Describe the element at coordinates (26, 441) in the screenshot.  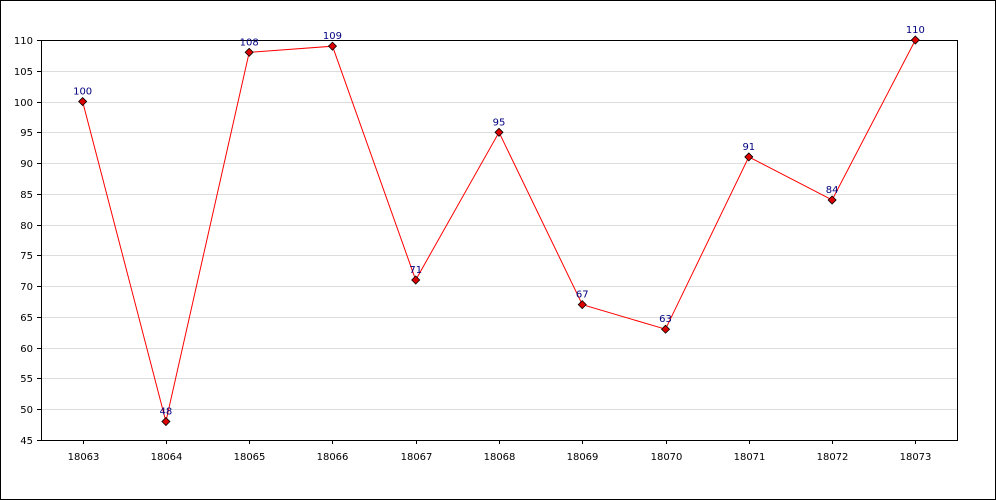
I see `y-tick-label: 45` at that location.